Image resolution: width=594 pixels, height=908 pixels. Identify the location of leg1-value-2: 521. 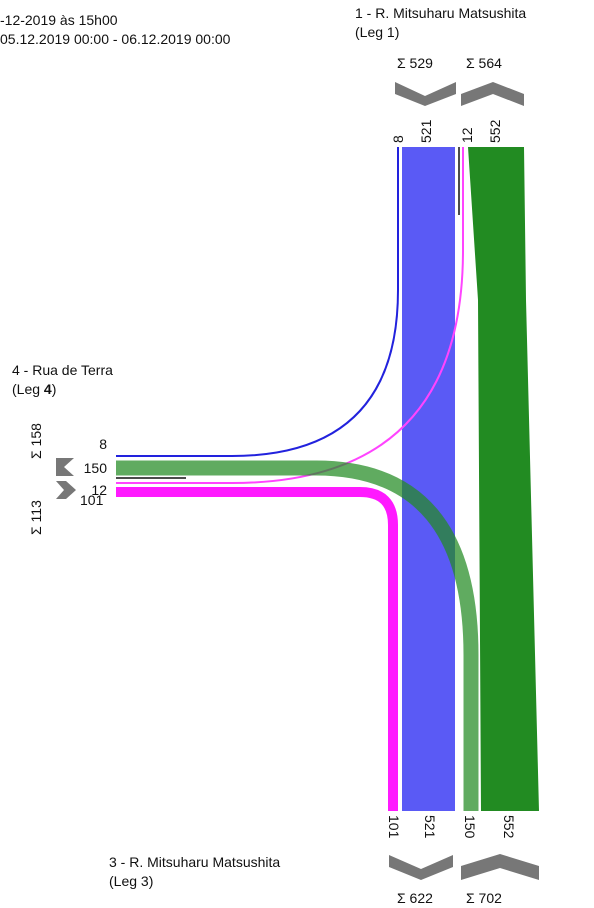
(426, 131).